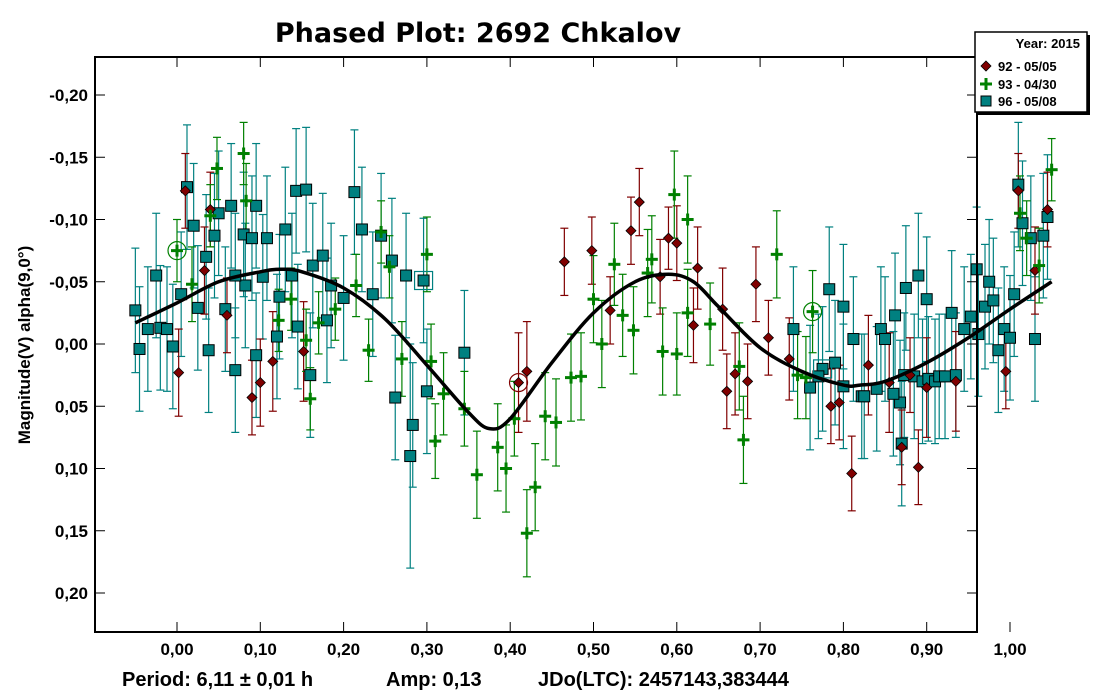  Describe the element at coordinates (986, 101) in the screenshot. I see `square-marker-icon` at that location.